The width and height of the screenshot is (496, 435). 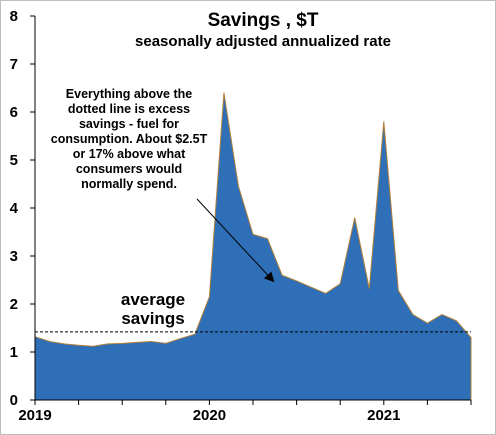 I want to click on y-tick-label: 7, so click(x=14, y=64).